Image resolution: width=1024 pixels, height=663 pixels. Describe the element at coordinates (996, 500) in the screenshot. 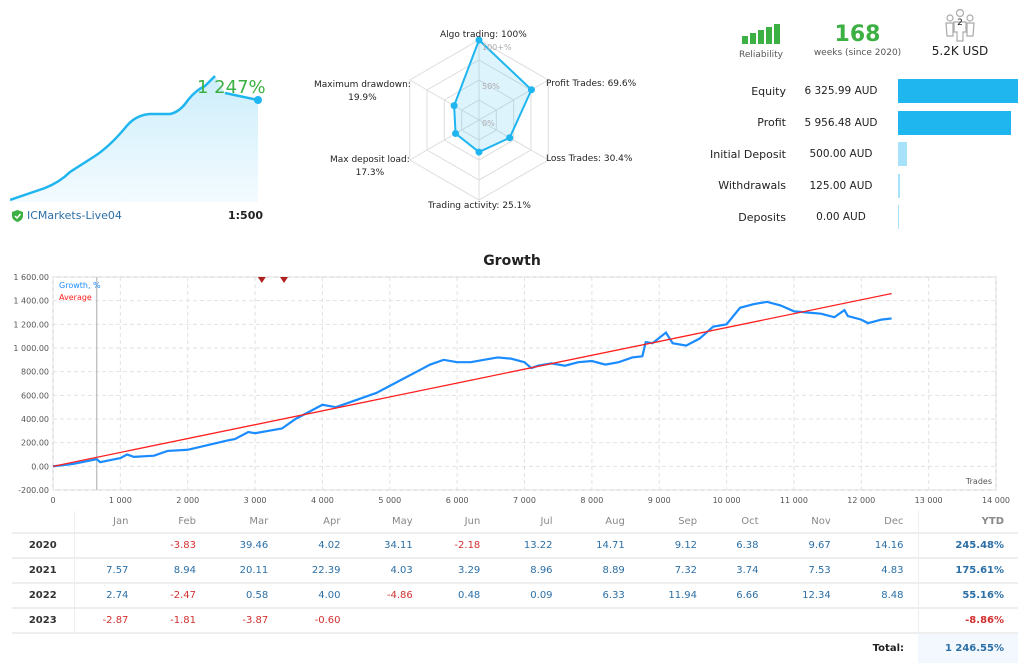

I see `x-tick-label: 14 000` at that location.